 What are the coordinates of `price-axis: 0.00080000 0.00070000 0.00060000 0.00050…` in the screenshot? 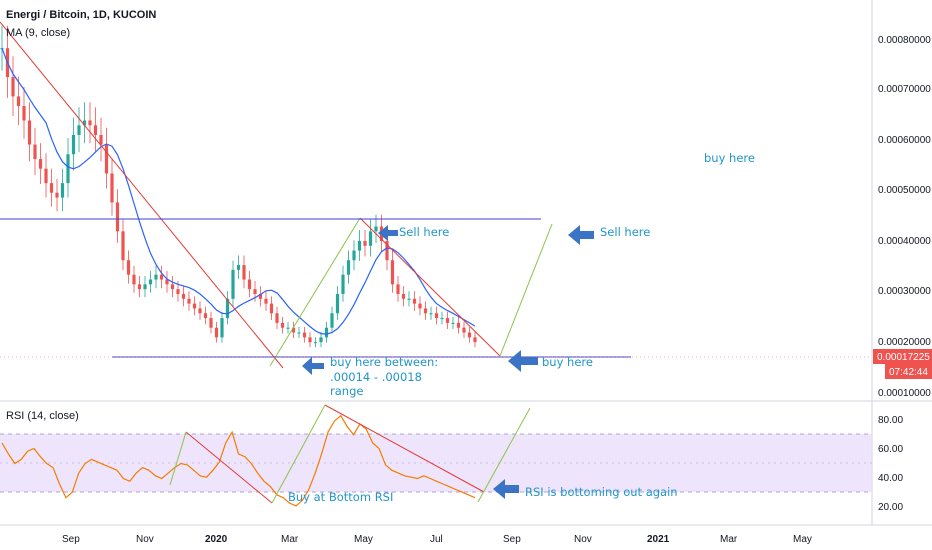 It's located at (904, 217).